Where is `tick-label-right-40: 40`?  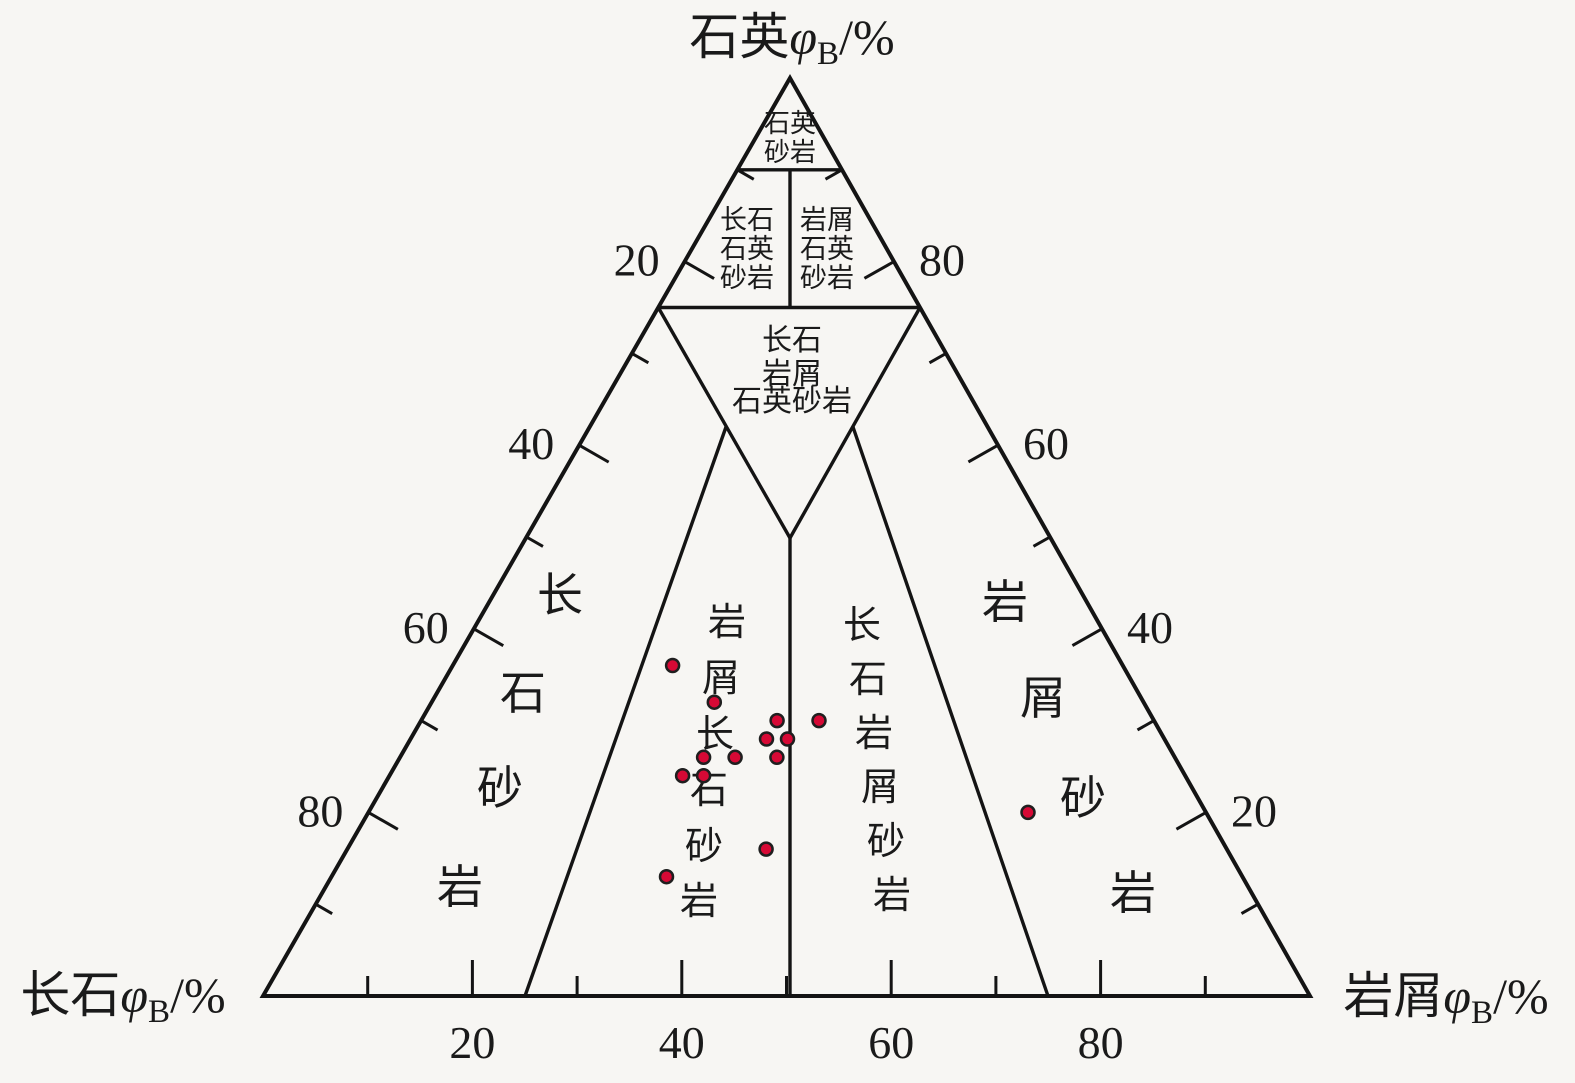 tick-label-right-40: 40 is located at coordinates (1150, 627).